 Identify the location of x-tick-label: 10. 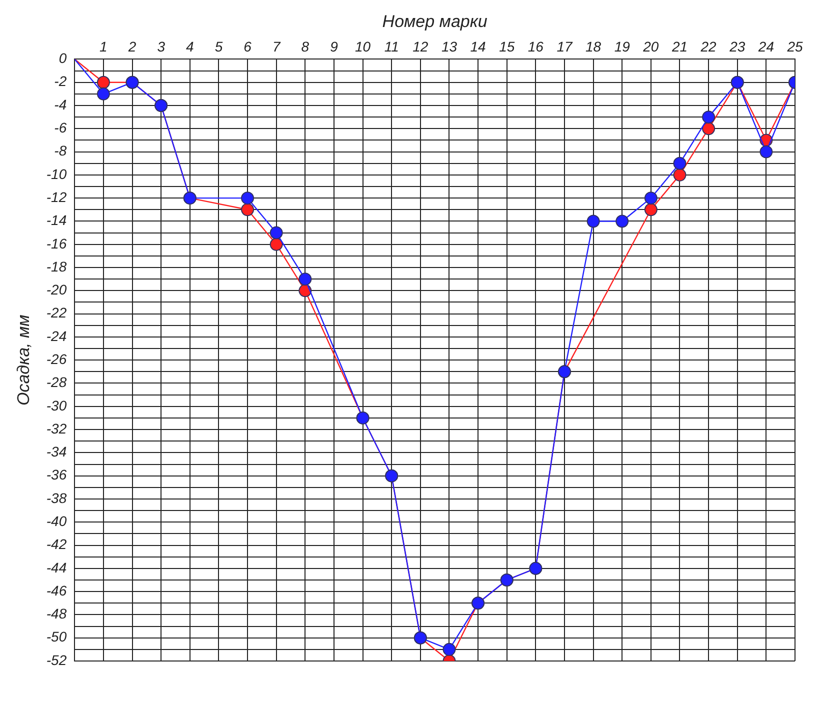
(362, 46).